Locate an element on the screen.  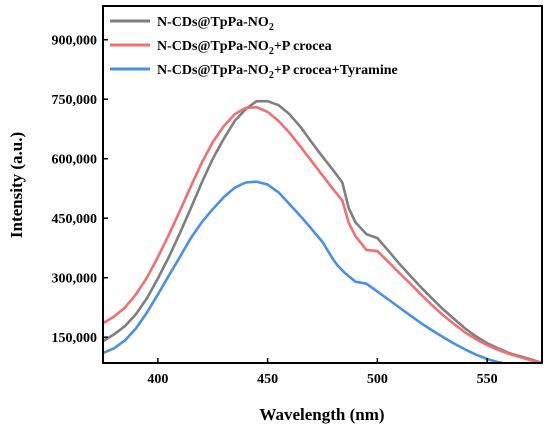
y-tick-label: 300,000 is located at coordinates (75, 279).